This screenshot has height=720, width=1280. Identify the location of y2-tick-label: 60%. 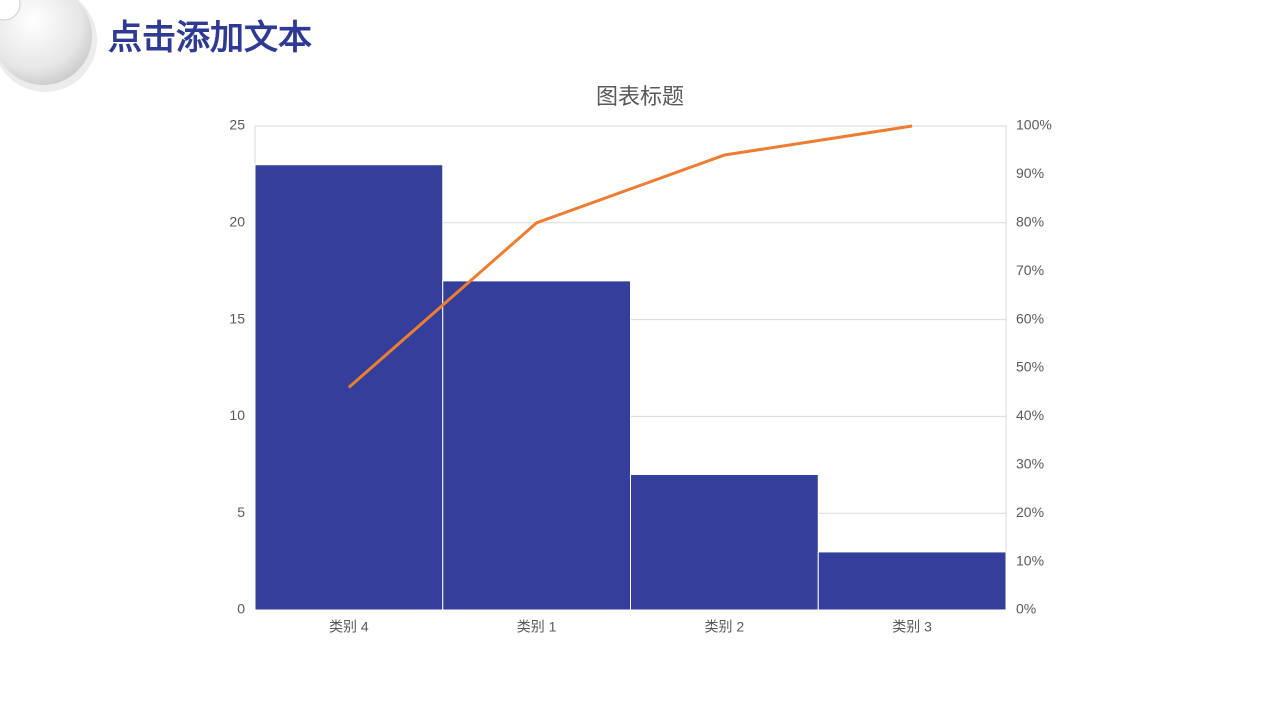
(1030, 318).